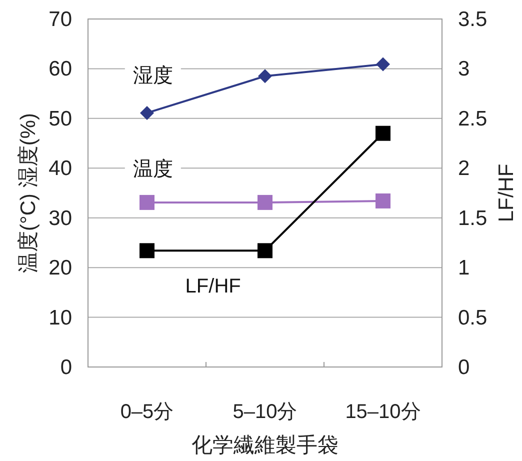  What do you see at coordinates (60, 168) in the screenshot?
I see `y-tick-label: 40` at bounding box center [60, 168].